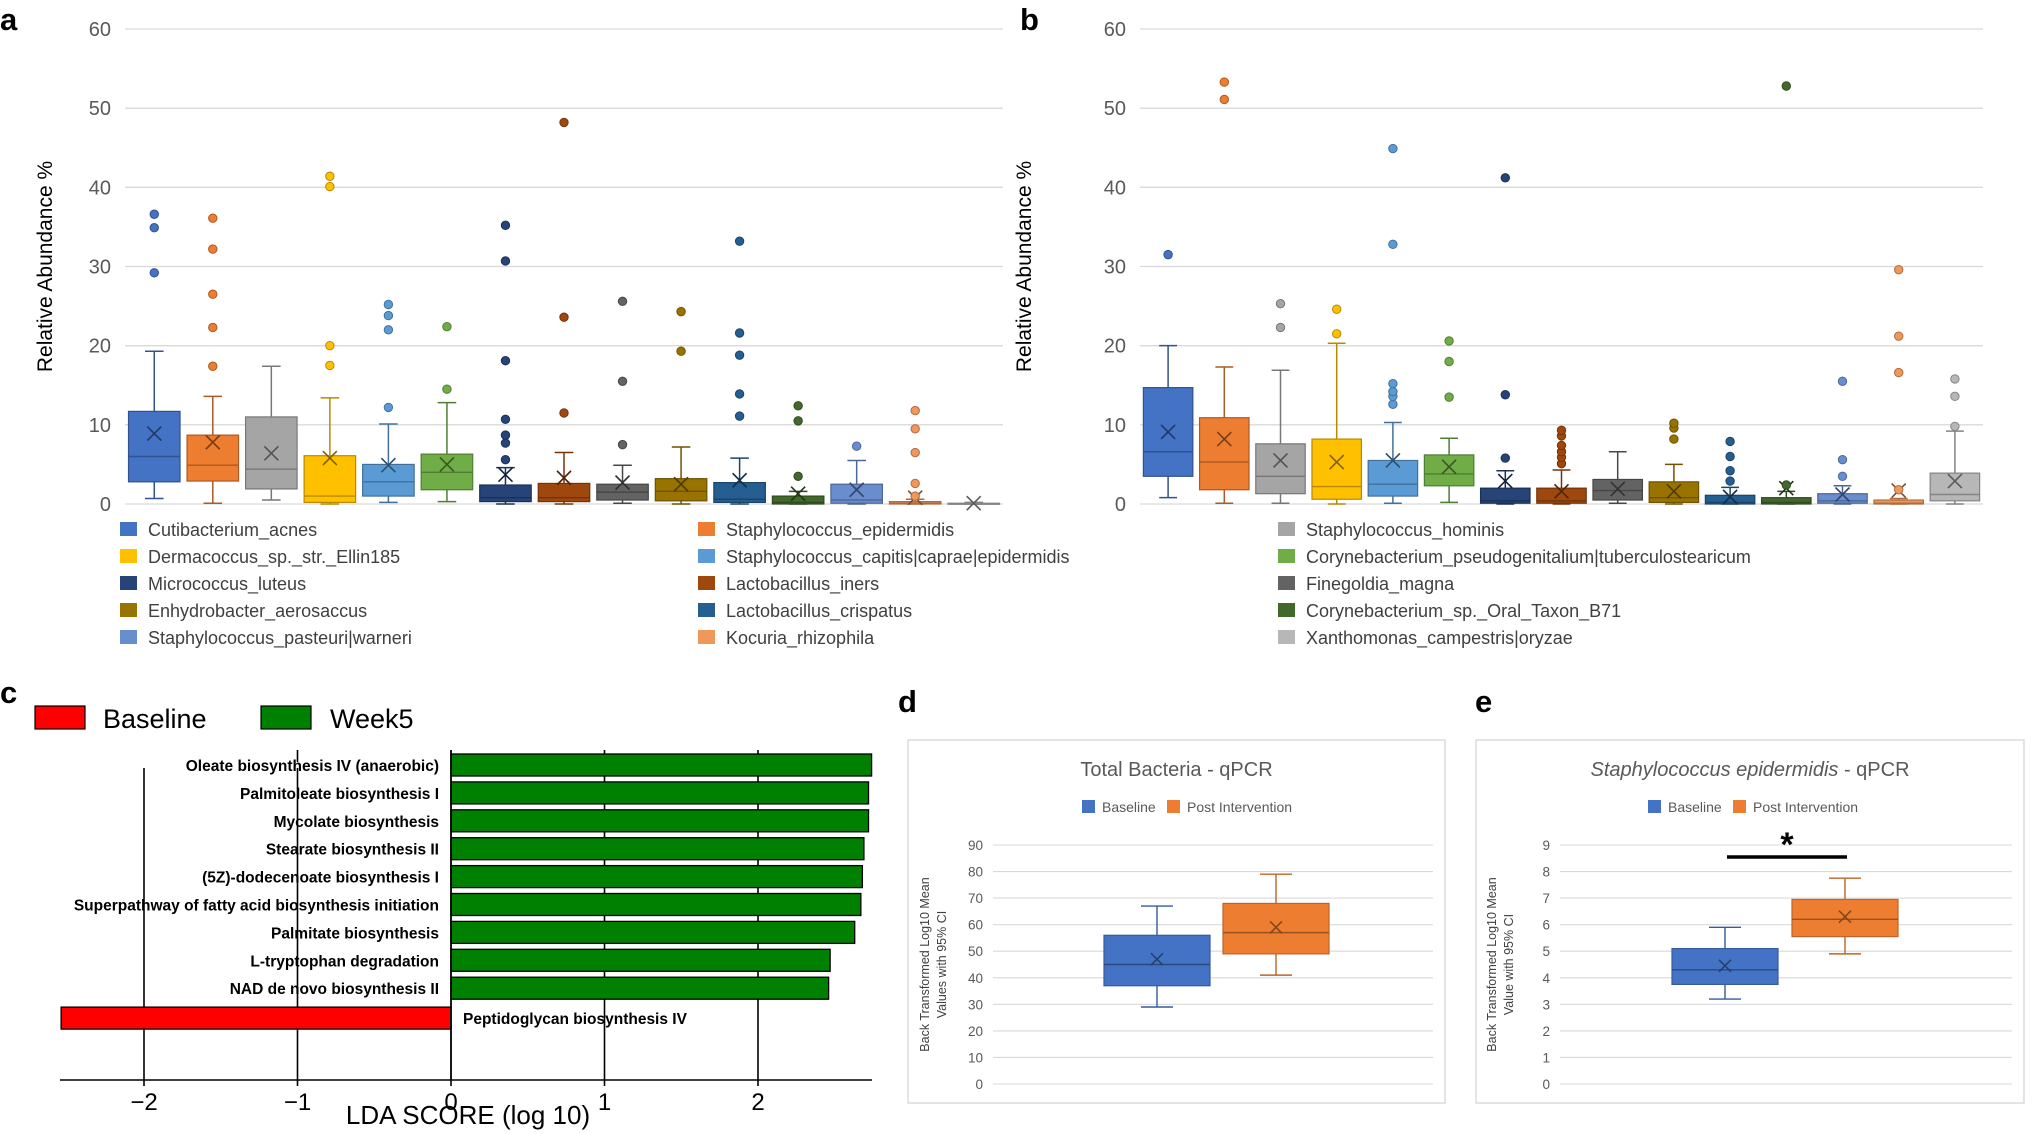 Image resolution: width=2034 pixels, height=1134 pixels. I want to click on x-axis-label: LDA SCORE (log 10), so click(468, 1115).